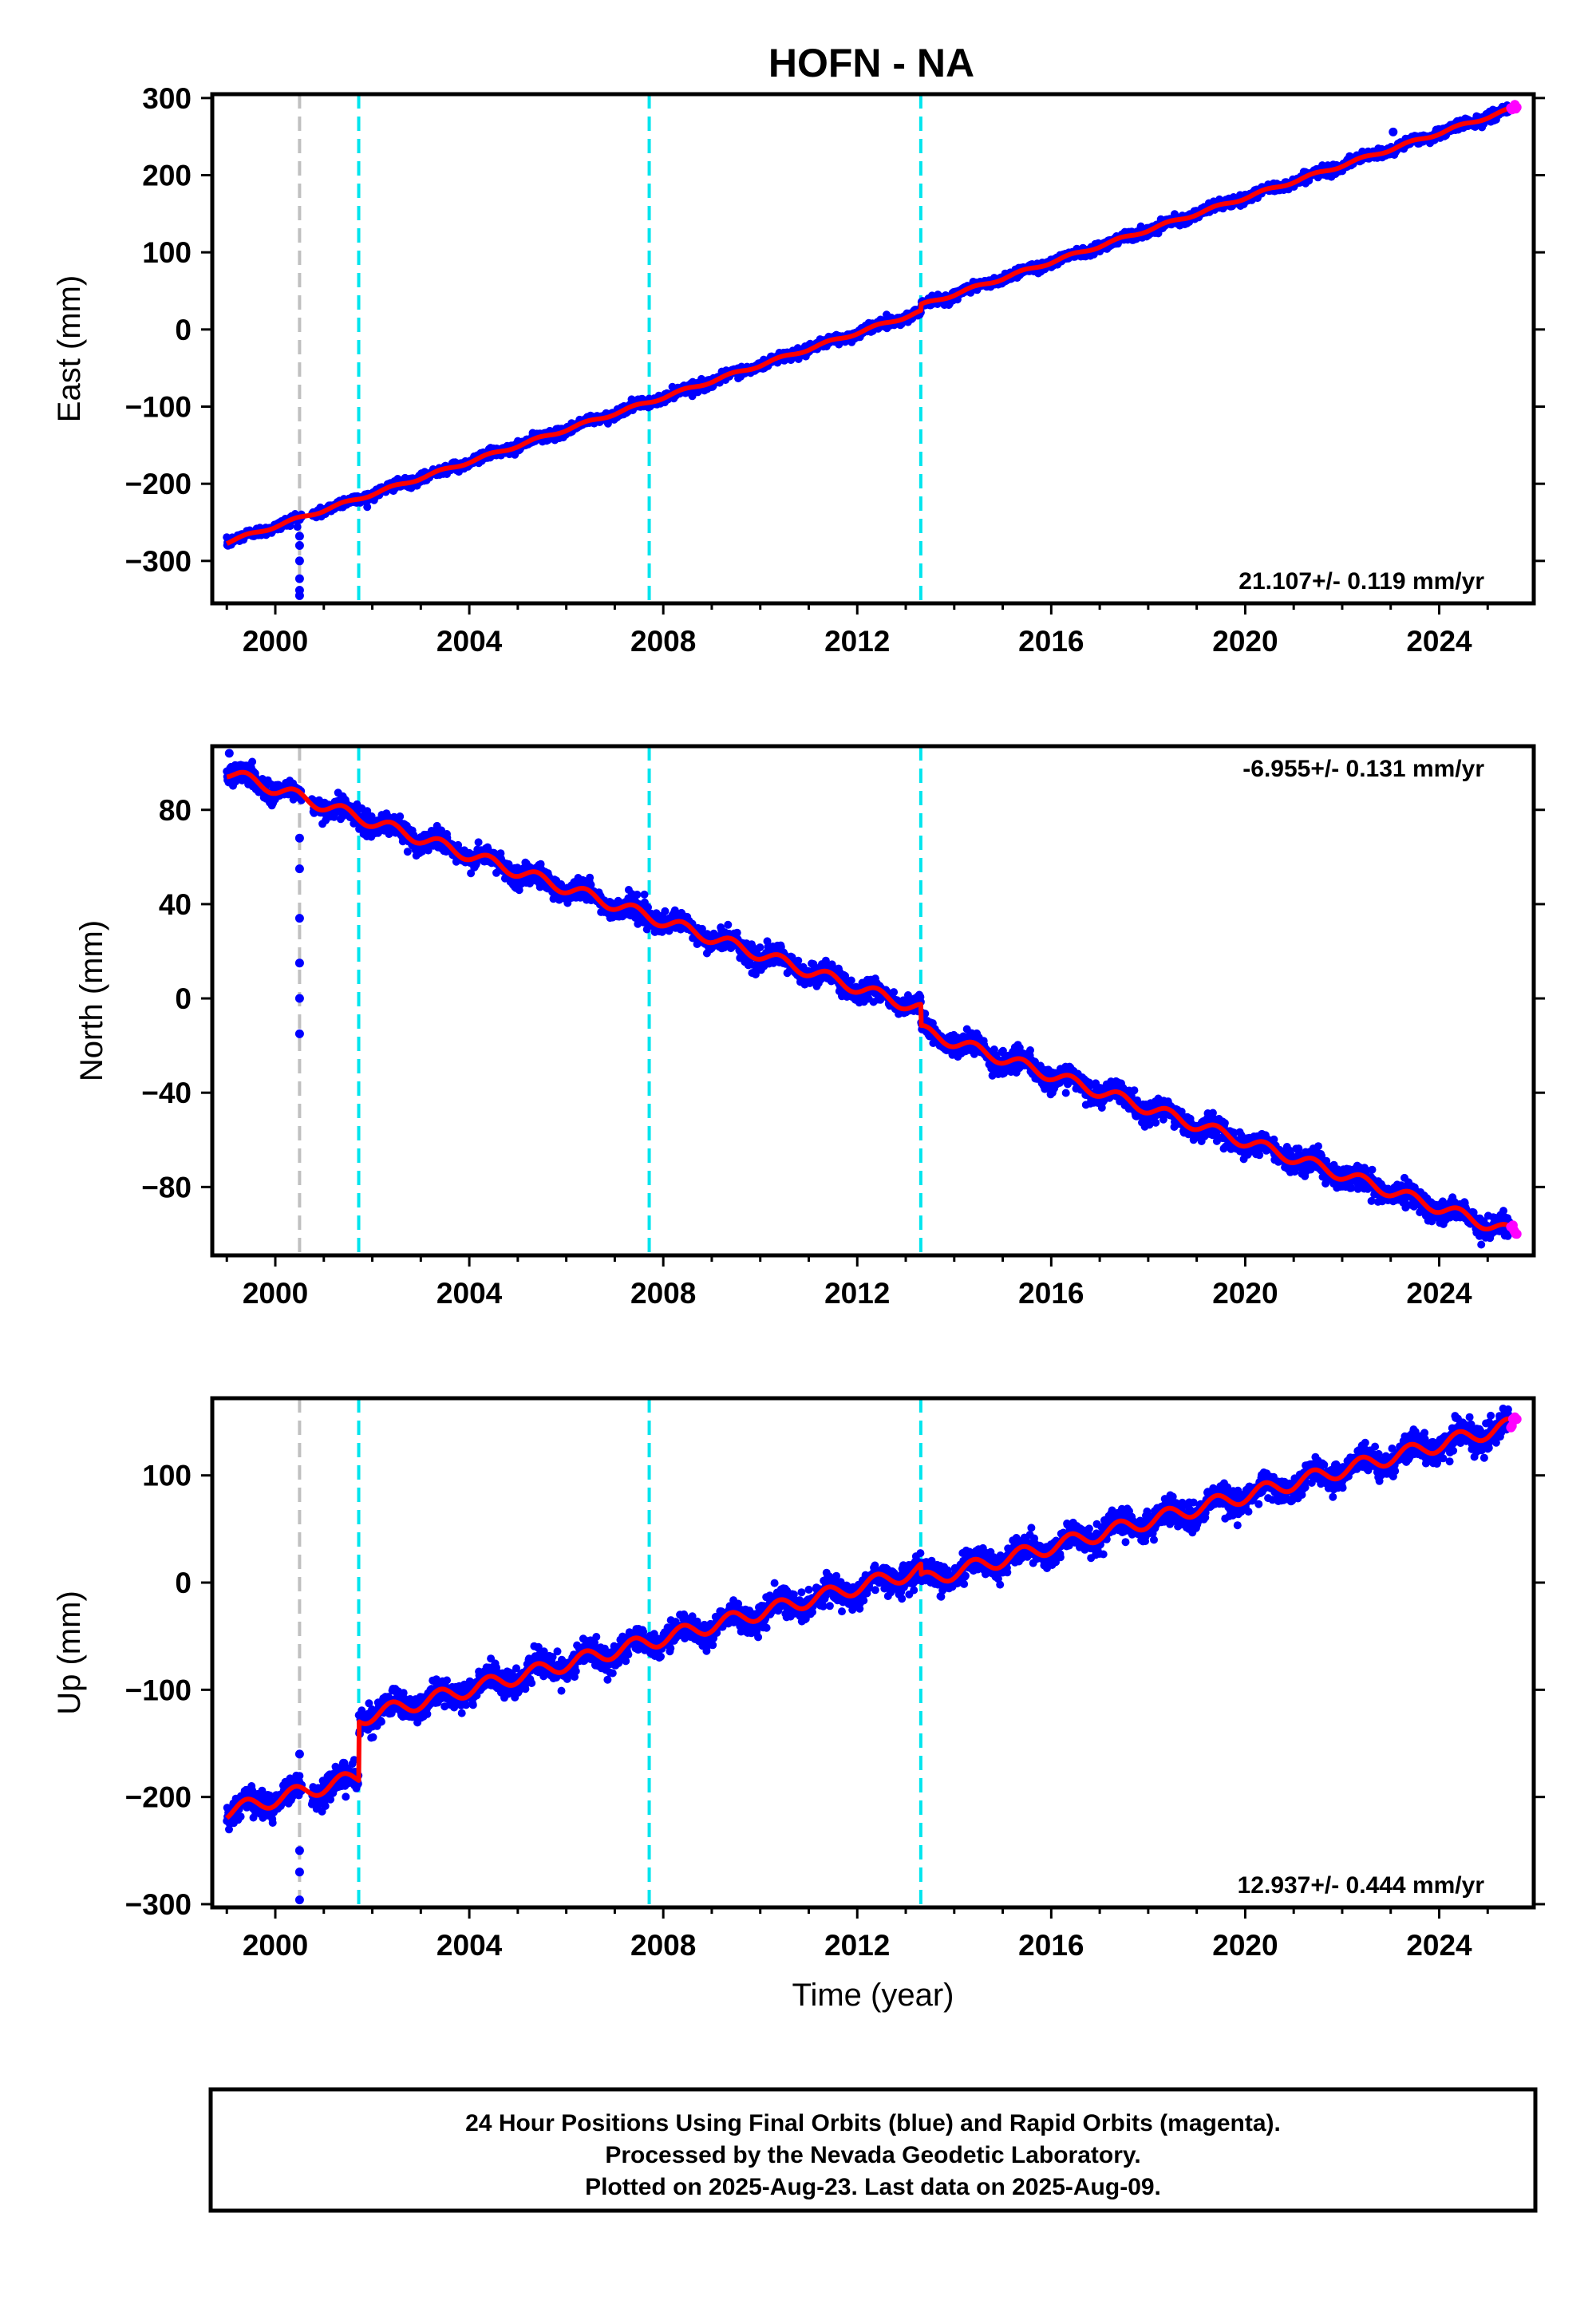  What do you see at coordinates (167, 98) in the screenshot?
I see `y-tick-label: 300` at bounding box center [167, 98].